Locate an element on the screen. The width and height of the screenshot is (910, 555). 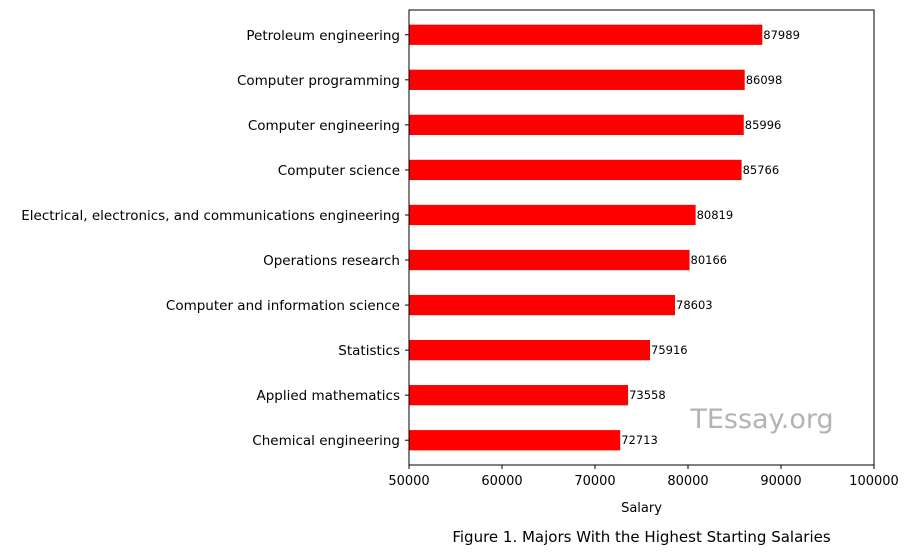
data-label: 78603 is located at coordinates (694, 305).